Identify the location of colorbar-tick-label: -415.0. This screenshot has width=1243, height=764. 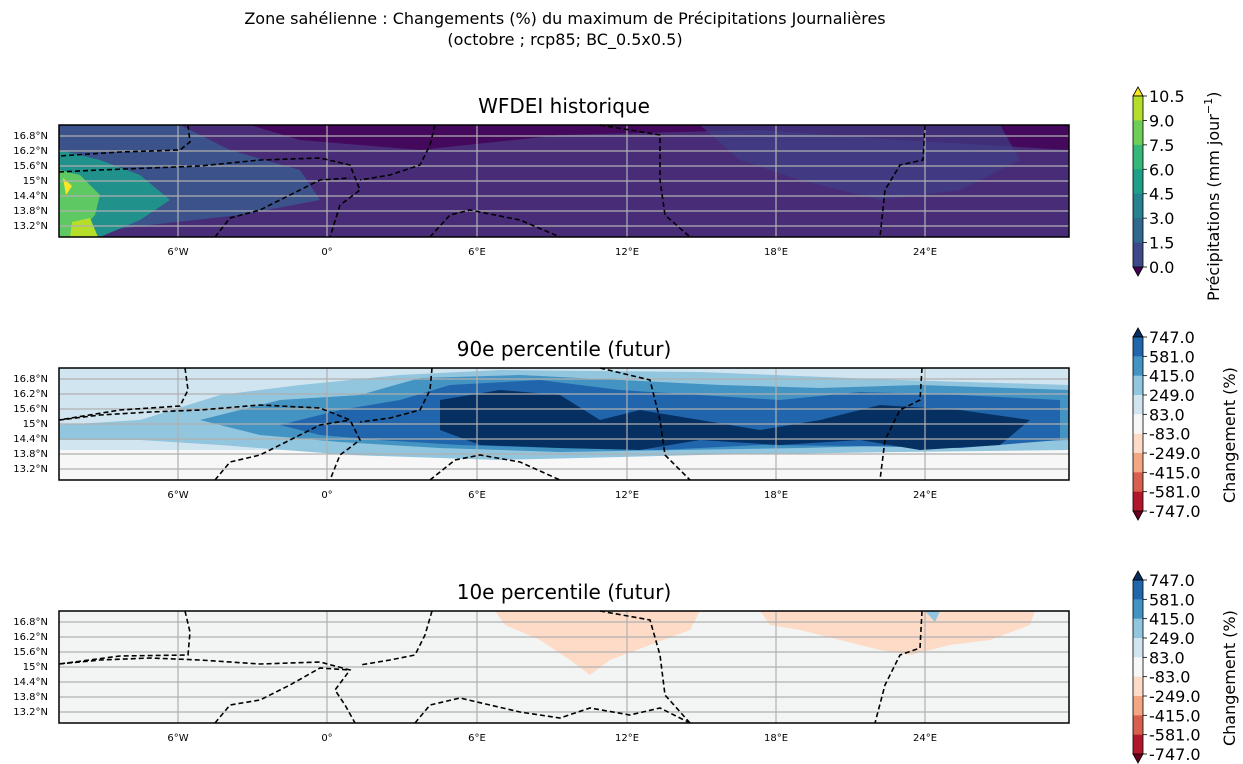
(1175, 472).